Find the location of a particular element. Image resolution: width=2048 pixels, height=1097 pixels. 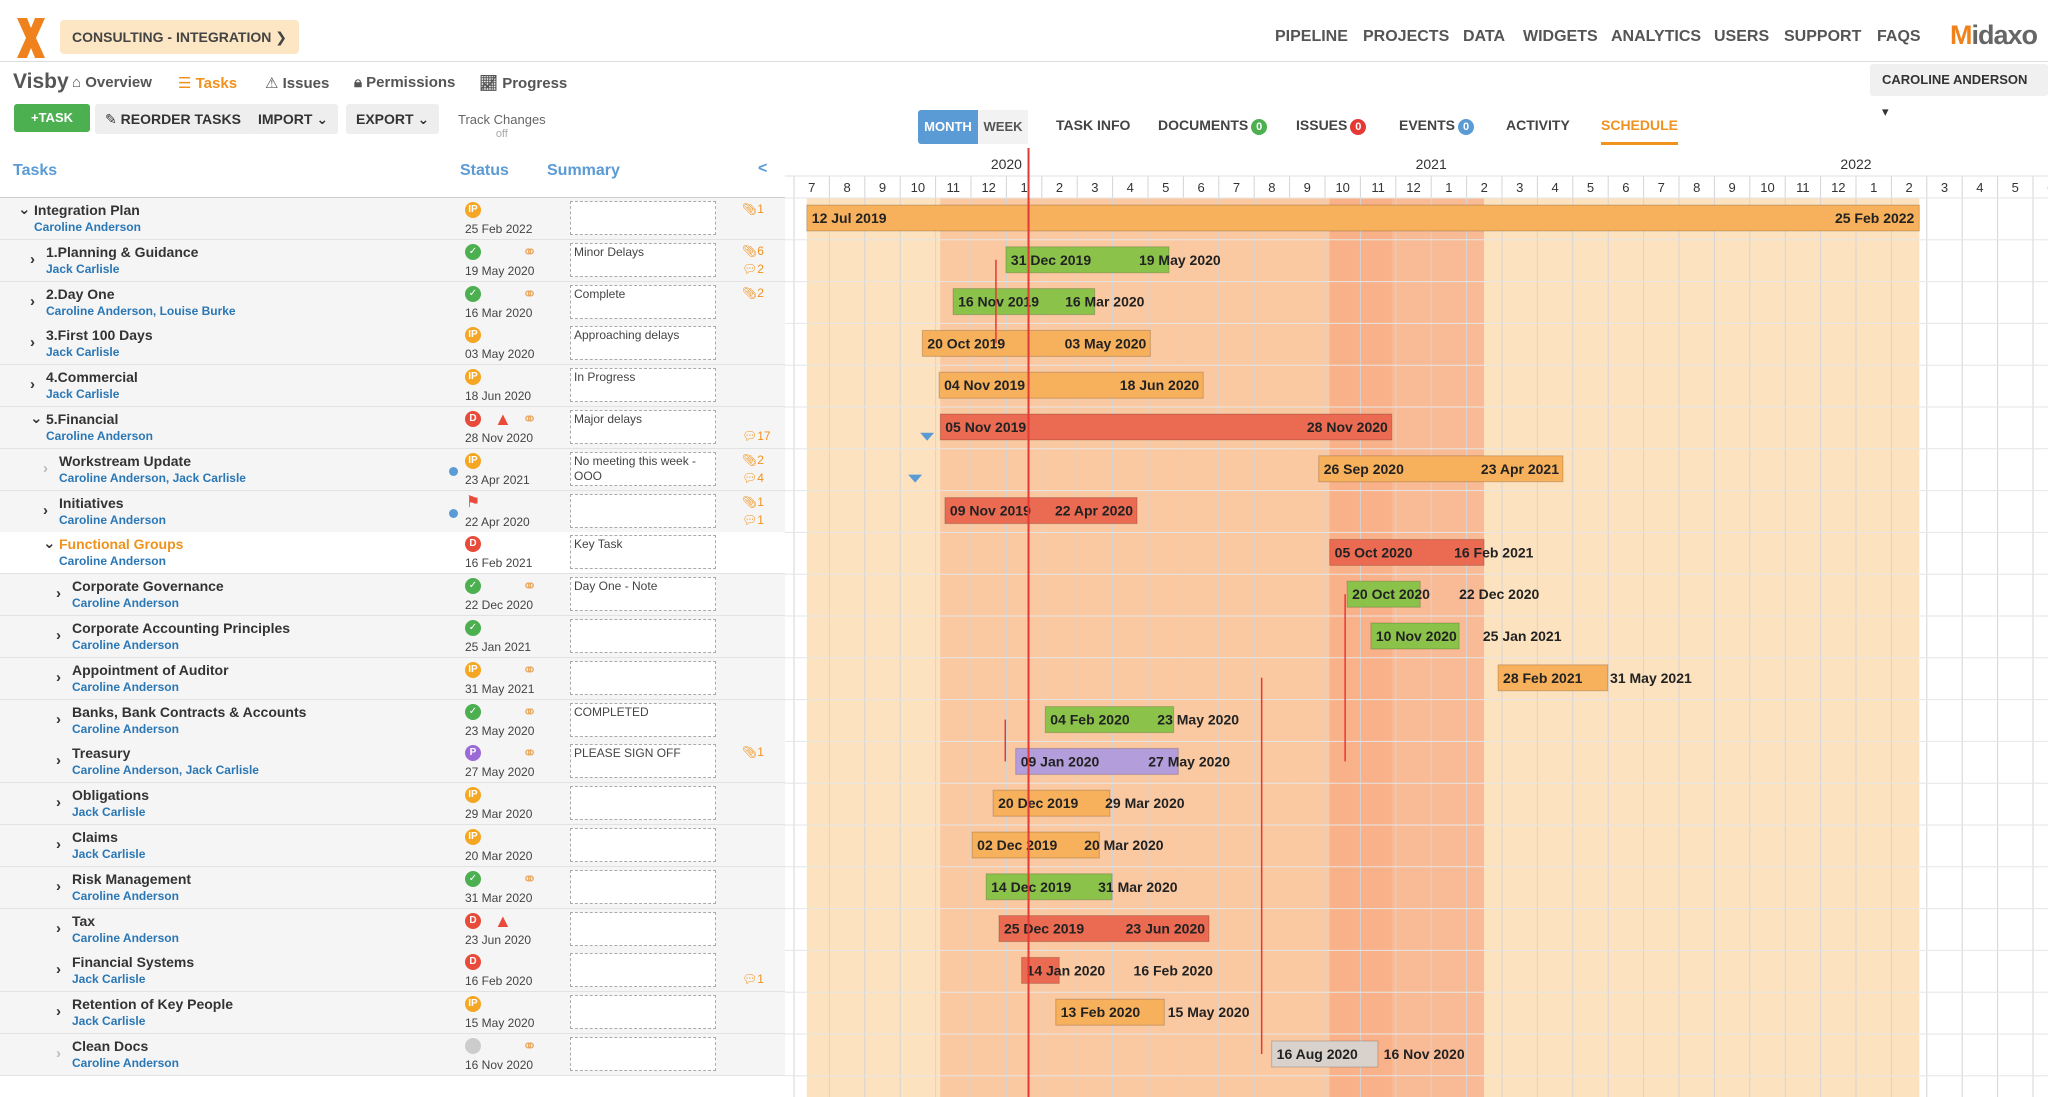

nav-projects: PROJECTS is located at coordinates (1406, 36).